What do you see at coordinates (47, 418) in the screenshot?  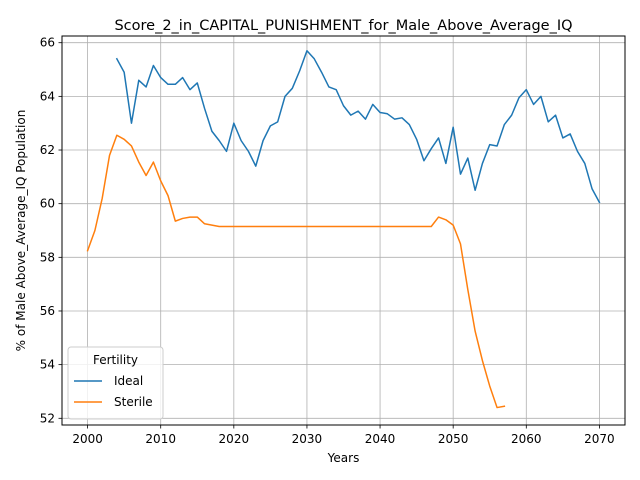 I see `y-tick-label: 52` at bounding box center [47, 418].